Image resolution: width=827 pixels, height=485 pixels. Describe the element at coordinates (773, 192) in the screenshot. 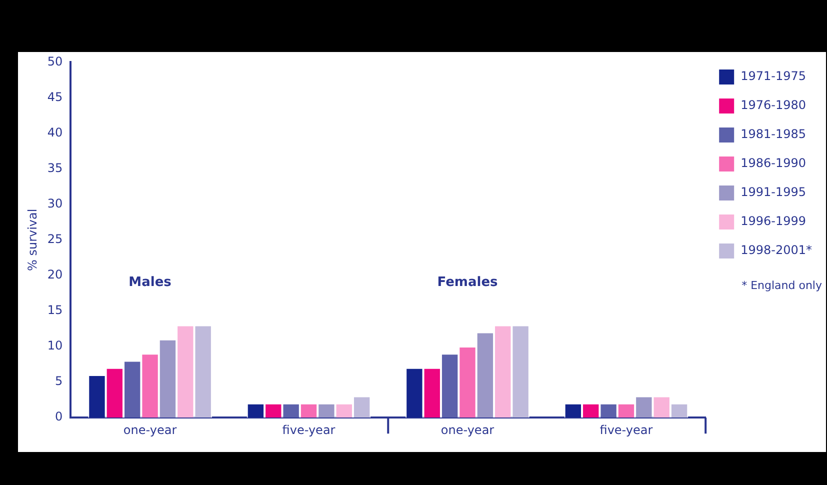

I see `legend-label: 1991-1995` at that location.